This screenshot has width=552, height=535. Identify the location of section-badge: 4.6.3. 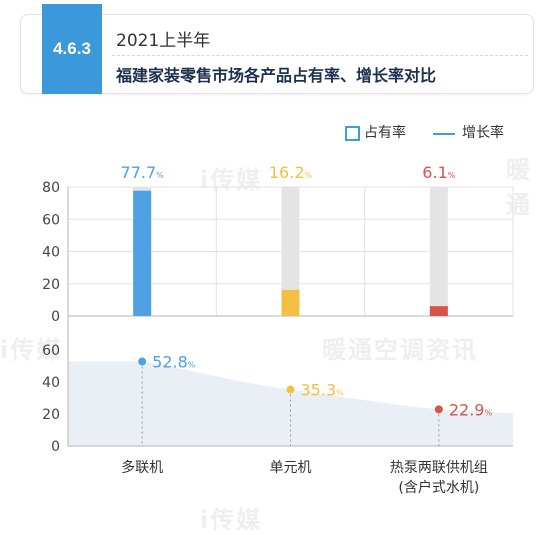
(72, 49).